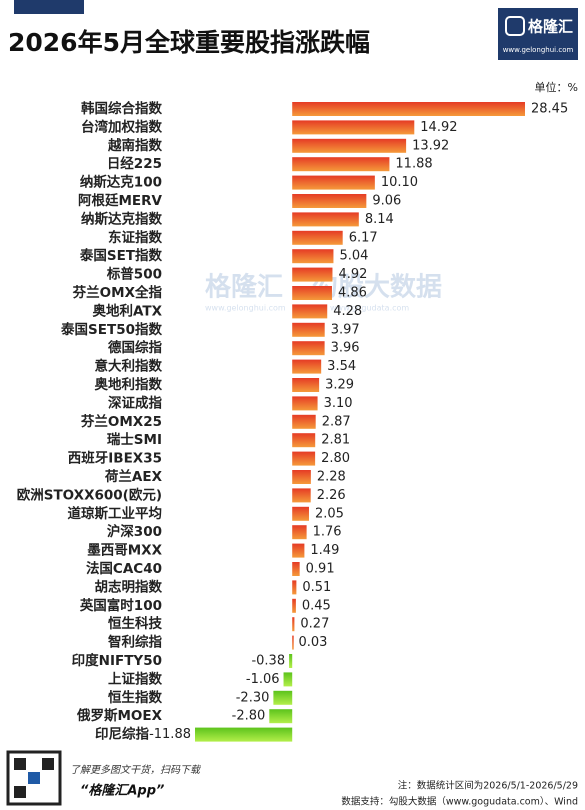  Describe the element at coordinates (338, 403) in the screenshot. I see `value-label: 3.10` at that location.